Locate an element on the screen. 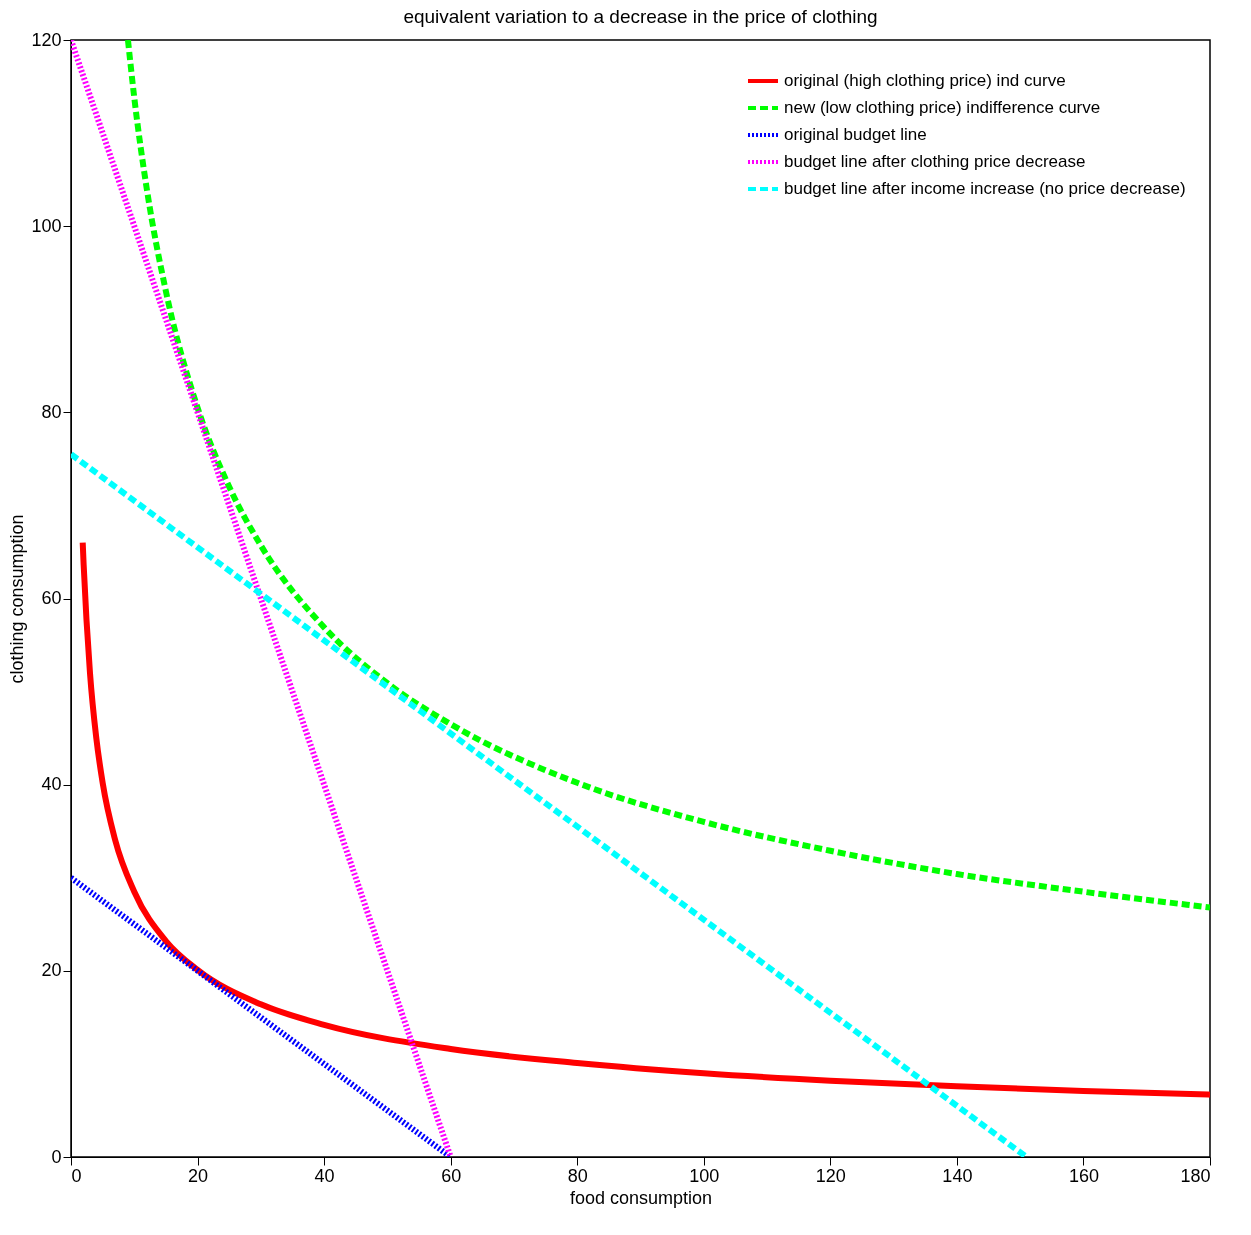 This screenshot has width=1251, height=1235. x-tick-label: 20 is located at coordinates (198, 1175).